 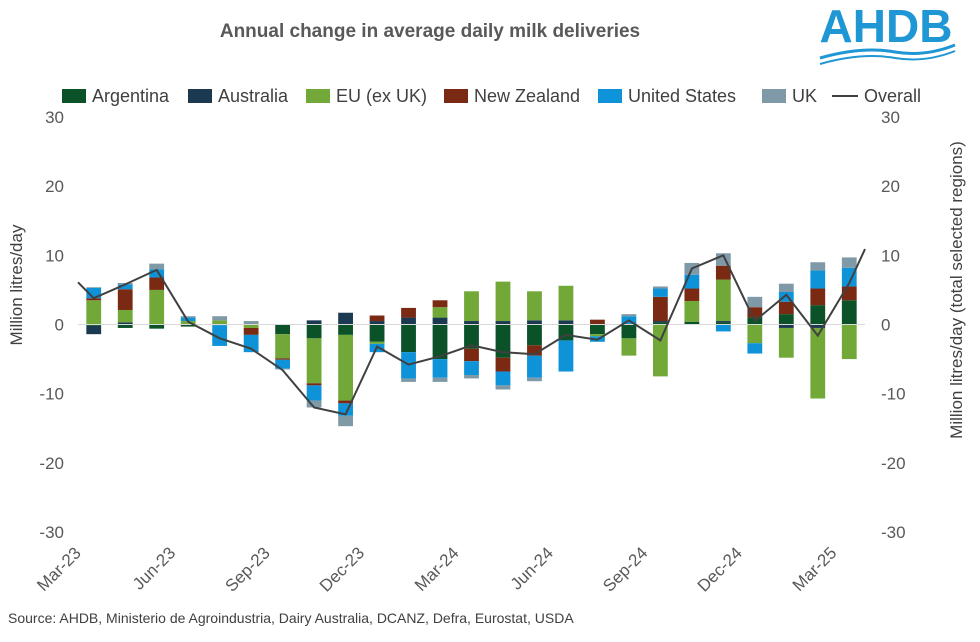 I want to click on y-tick-left: -30, so click(x=51, y=532).